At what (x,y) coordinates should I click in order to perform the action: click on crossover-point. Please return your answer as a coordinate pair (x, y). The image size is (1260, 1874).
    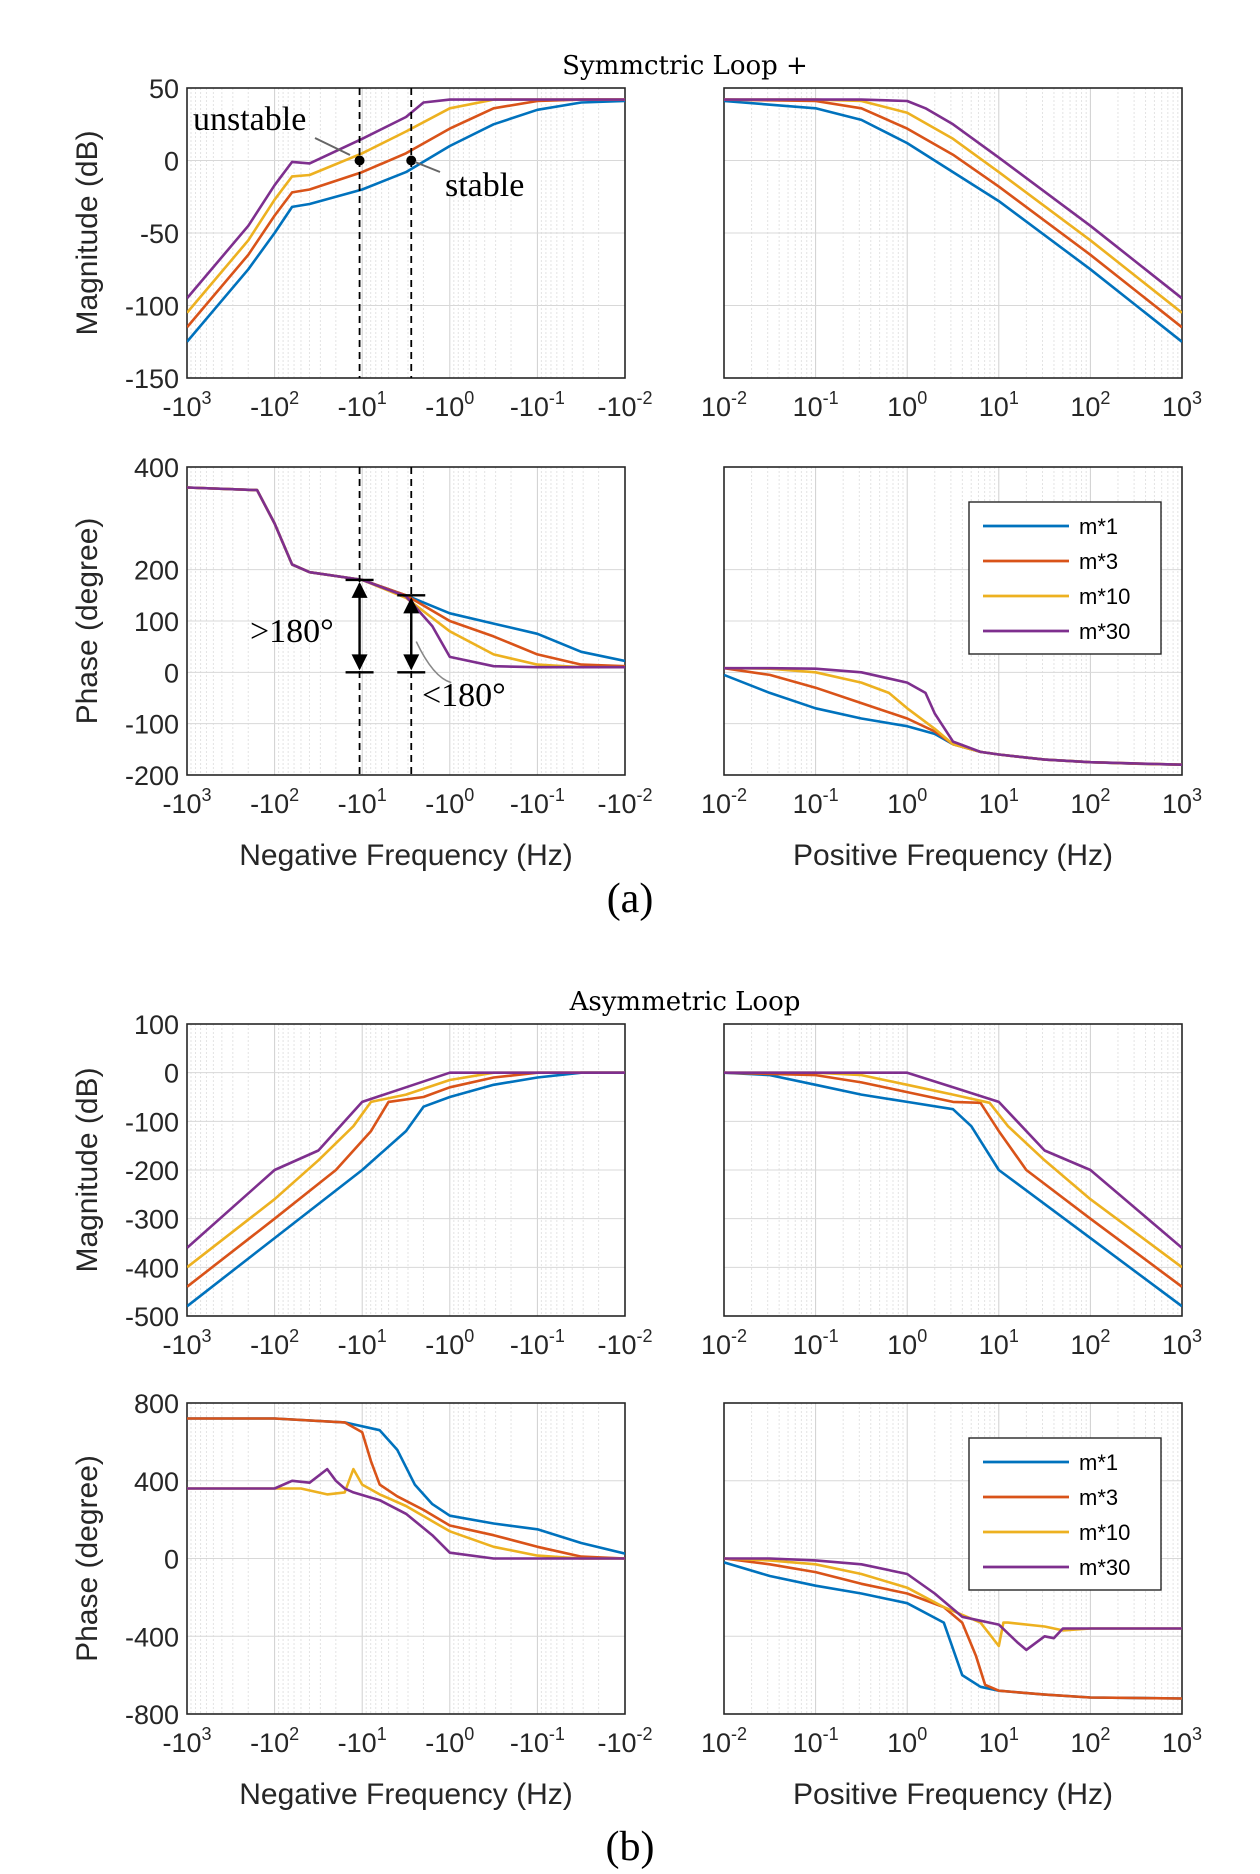
    Looking at the image, I should click on (411, 160).